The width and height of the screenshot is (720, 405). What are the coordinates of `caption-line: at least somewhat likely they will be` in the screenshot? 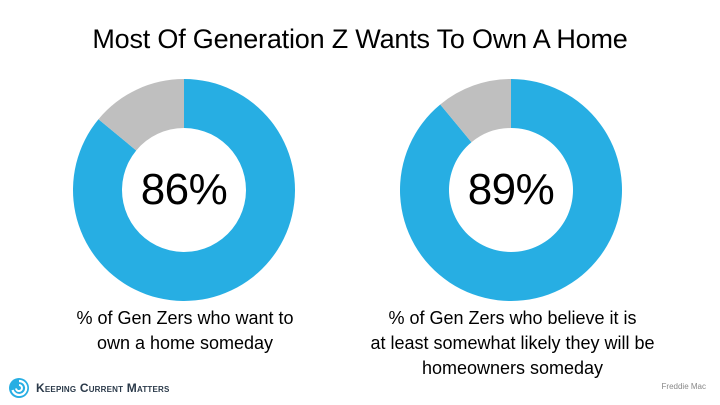 It's located at (512, 343).